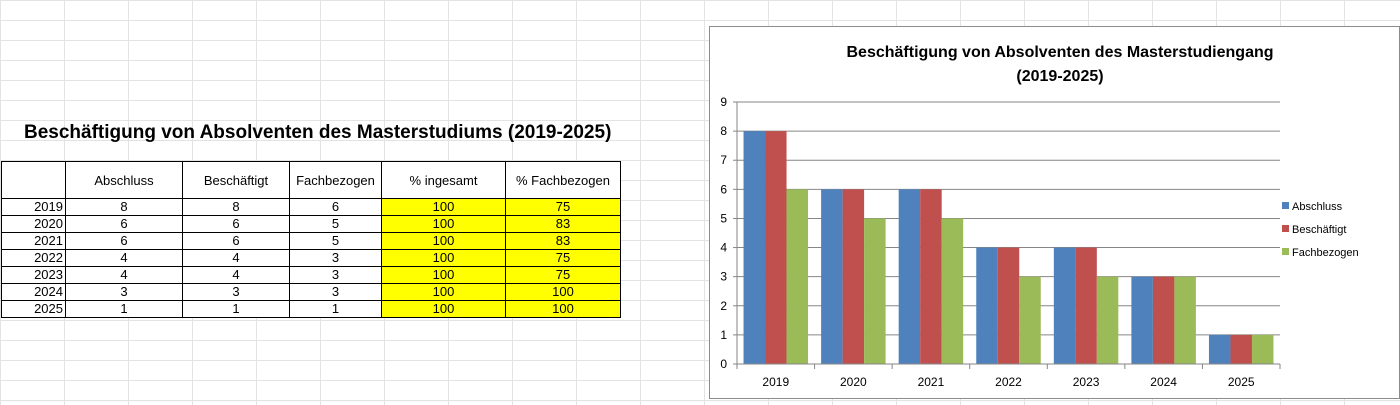 The height and width of the screenshot is (405, 1400). I want to click on x-tick-label: 2025, so click(1241, 382).